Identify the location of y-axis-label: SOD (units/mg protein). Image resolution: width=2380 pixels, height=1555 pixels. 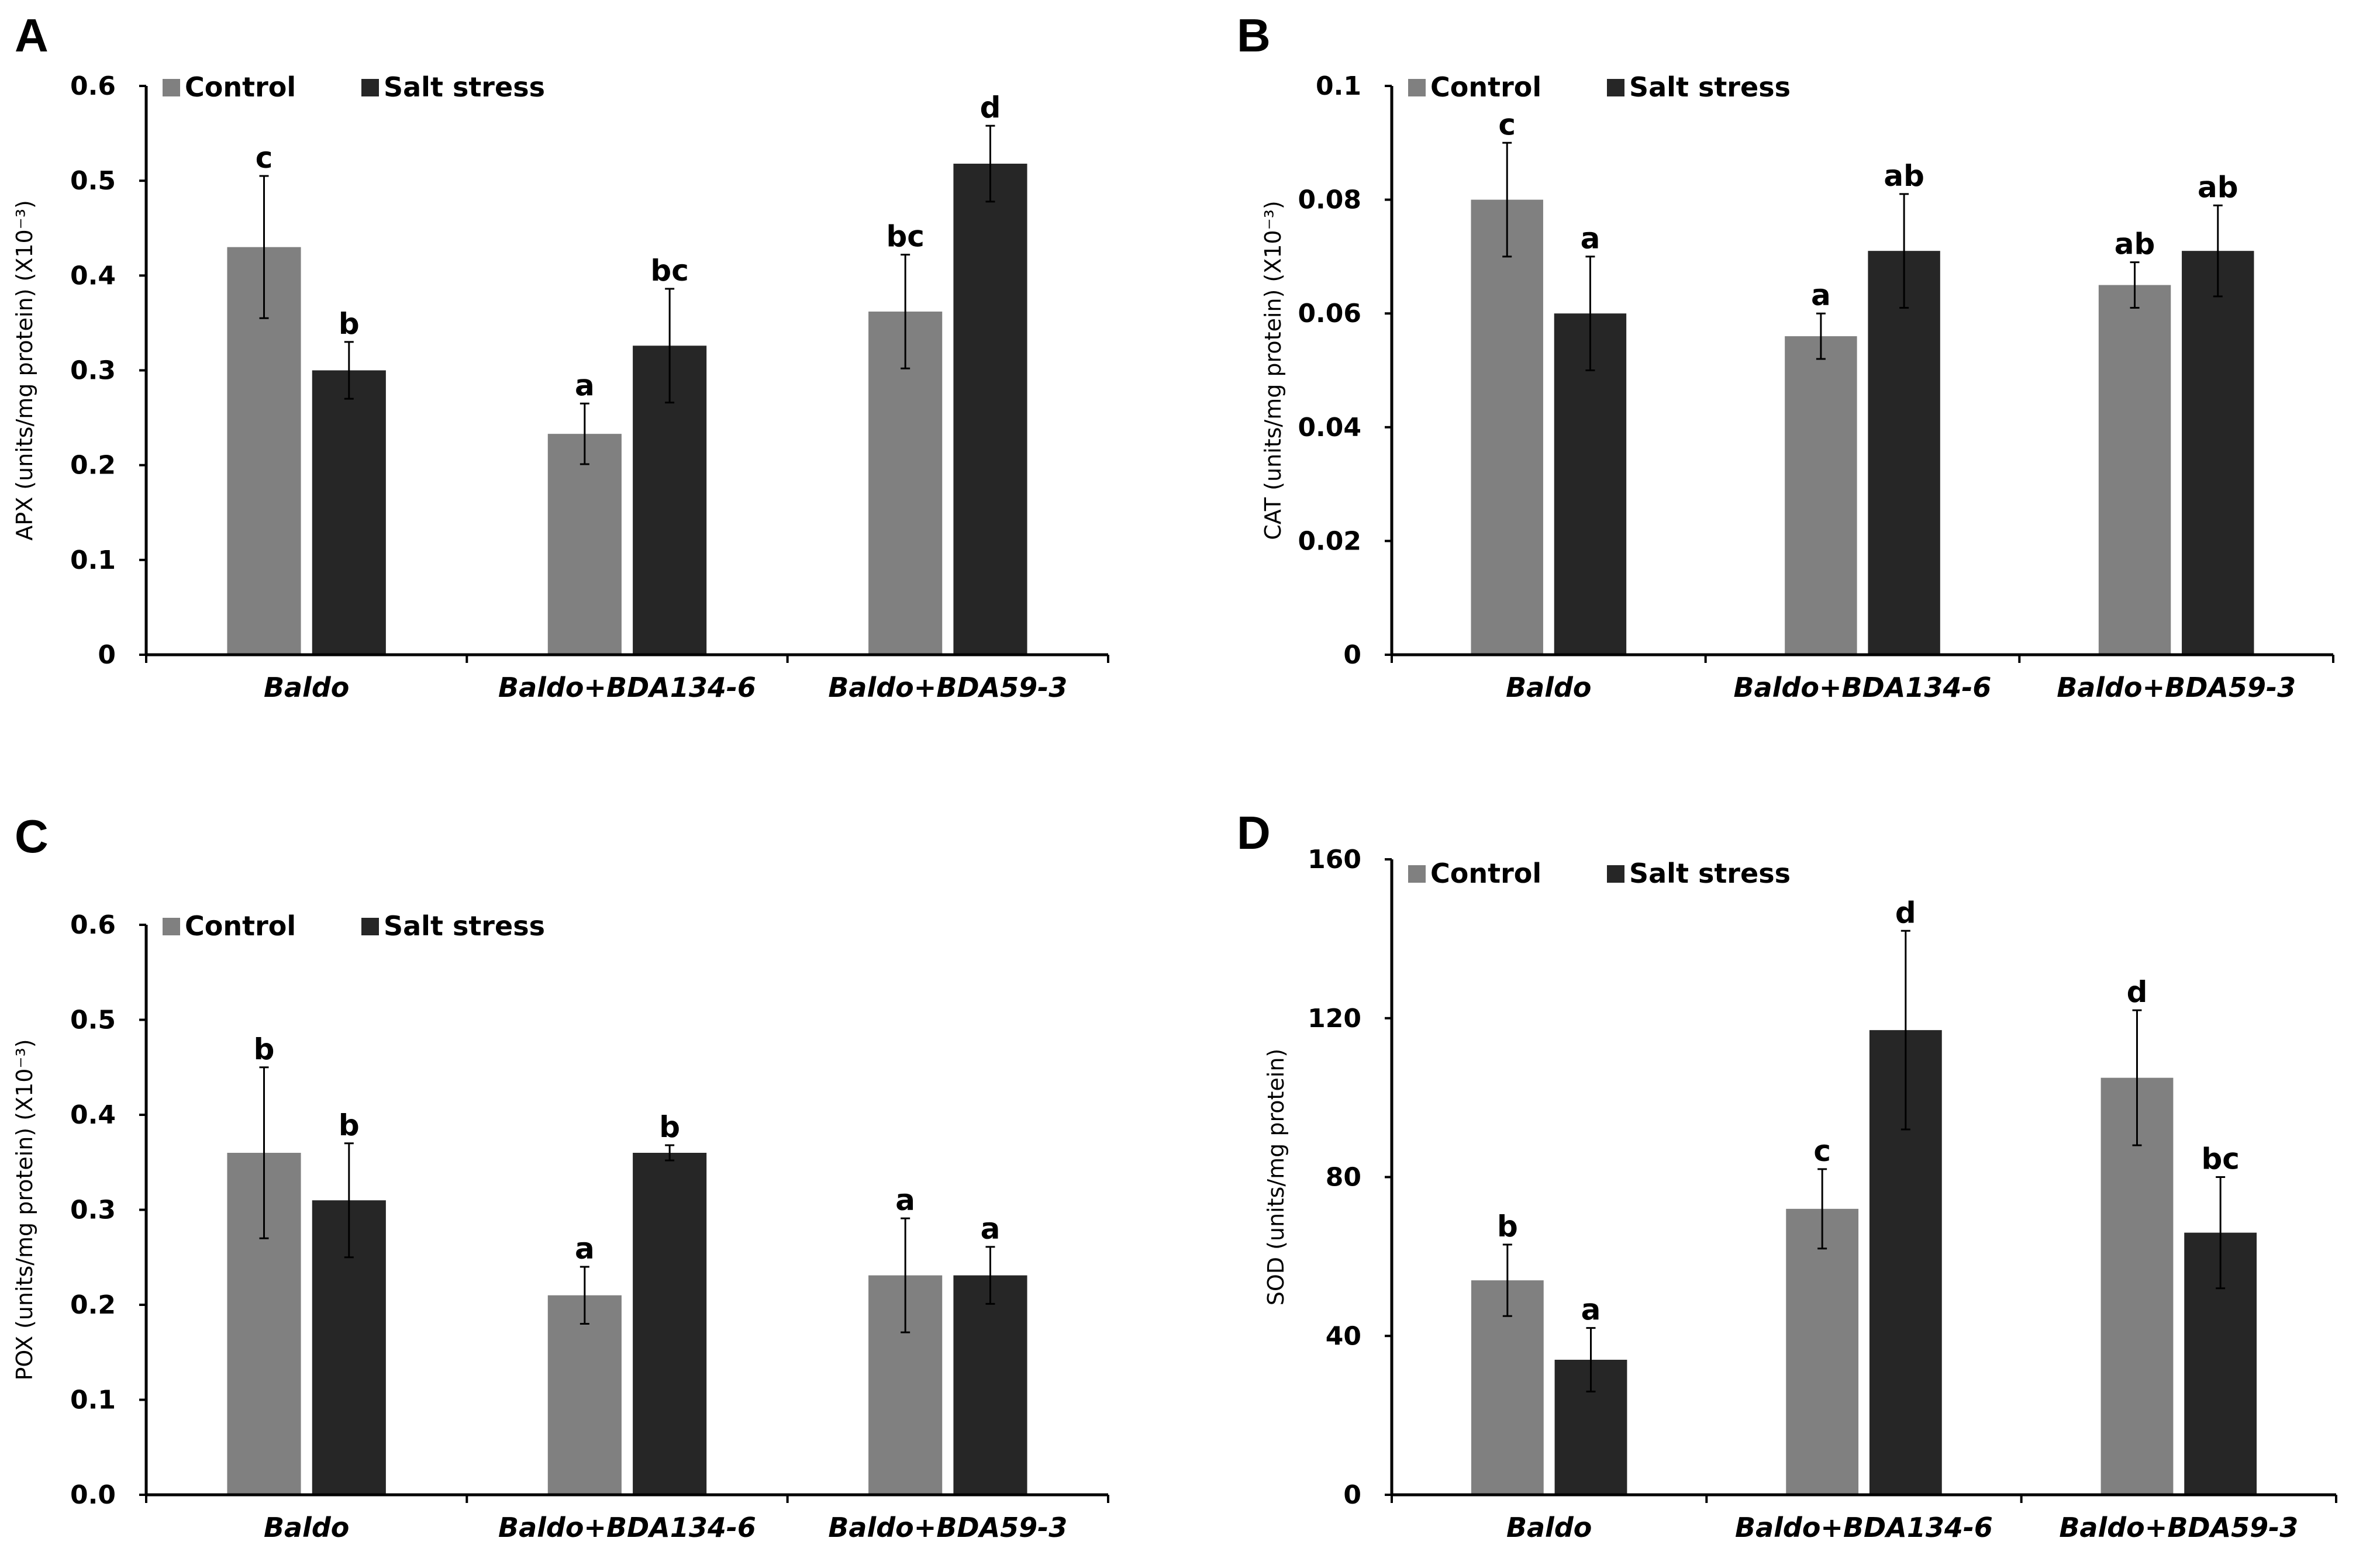
(1276, 1177).